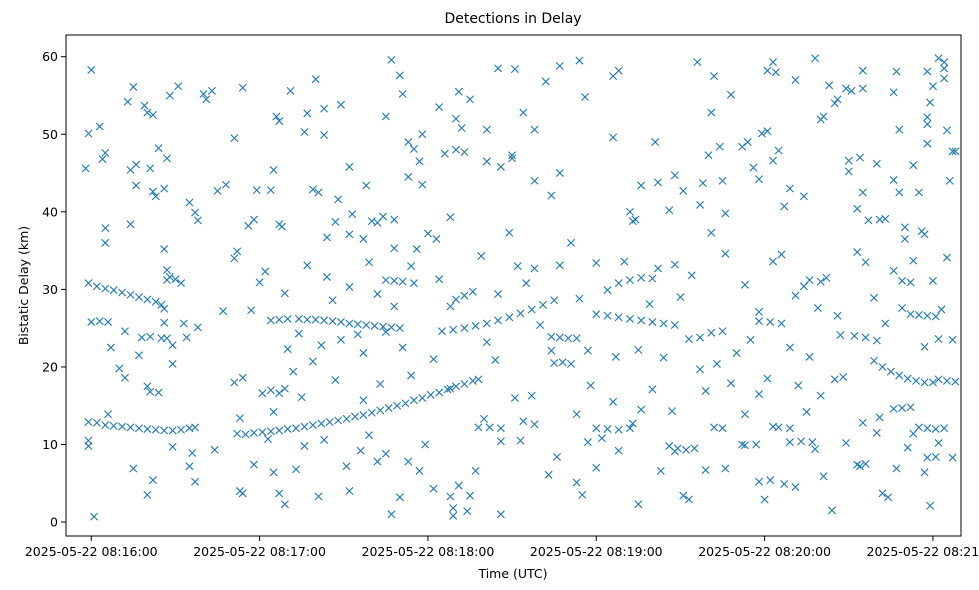 This screenshot has height=590, width=979. I want to click on x-axis-label: Time (UTC), so click(512, 573).